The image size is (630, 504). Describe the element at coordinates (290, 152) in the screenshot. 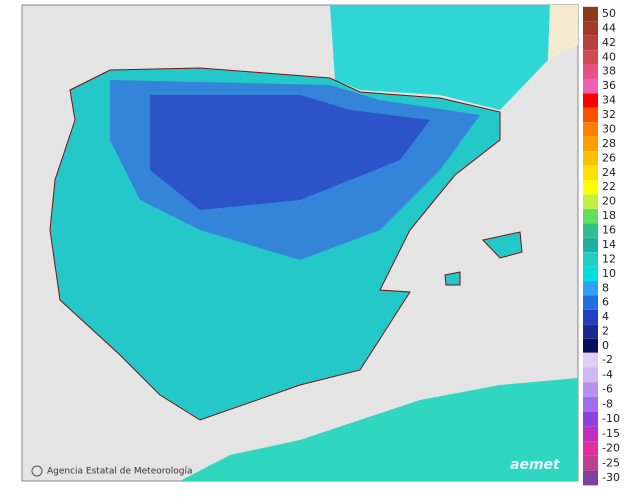

I see `coldest-north` at that location.